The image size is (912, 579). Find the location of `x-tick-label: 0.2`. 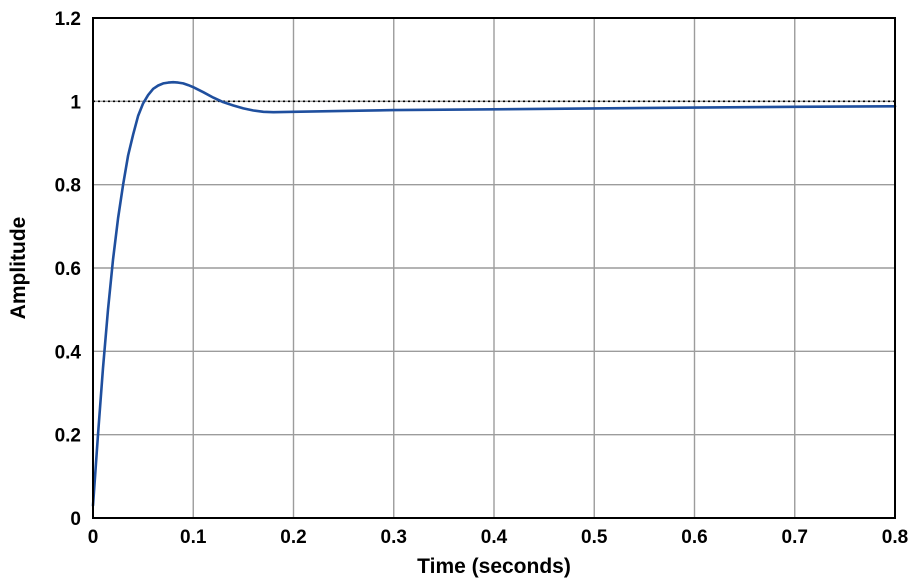

x-tick-label: 0.2 is located at coordinates (293, 537).